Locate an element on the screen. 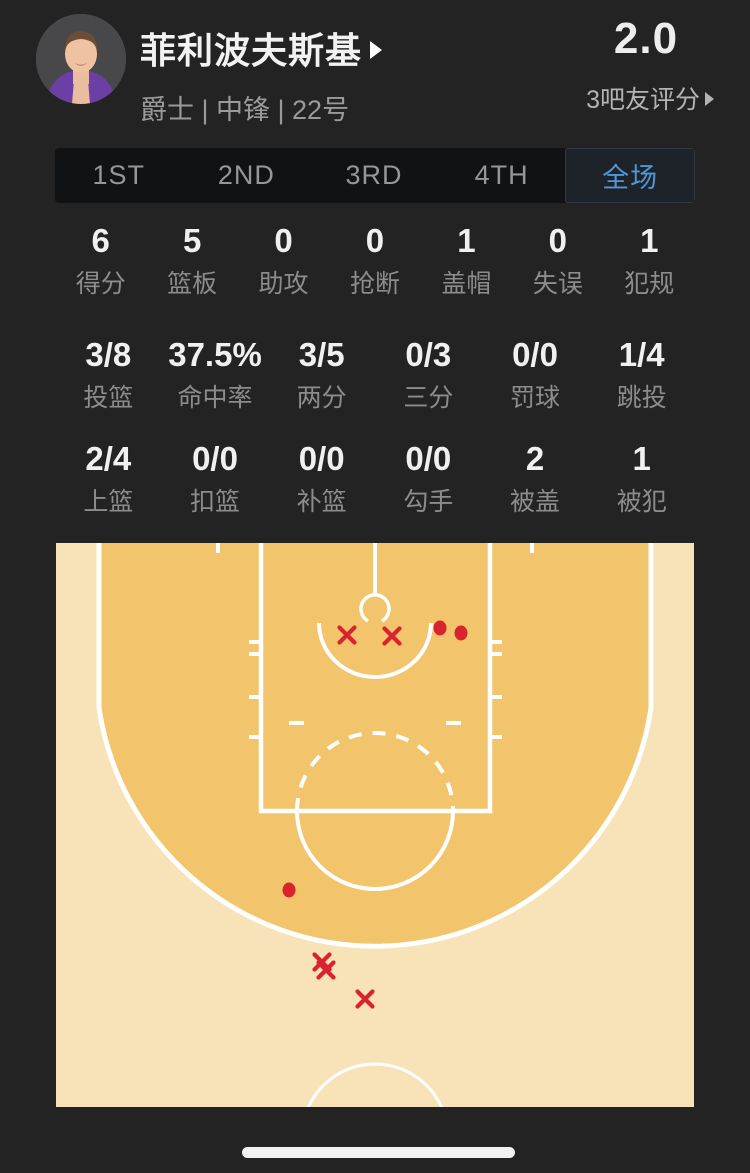 Image resolution: width=750 pixels, height=1173 pixels. tab-4TH: 4TH is located at coordinates (501, 175).